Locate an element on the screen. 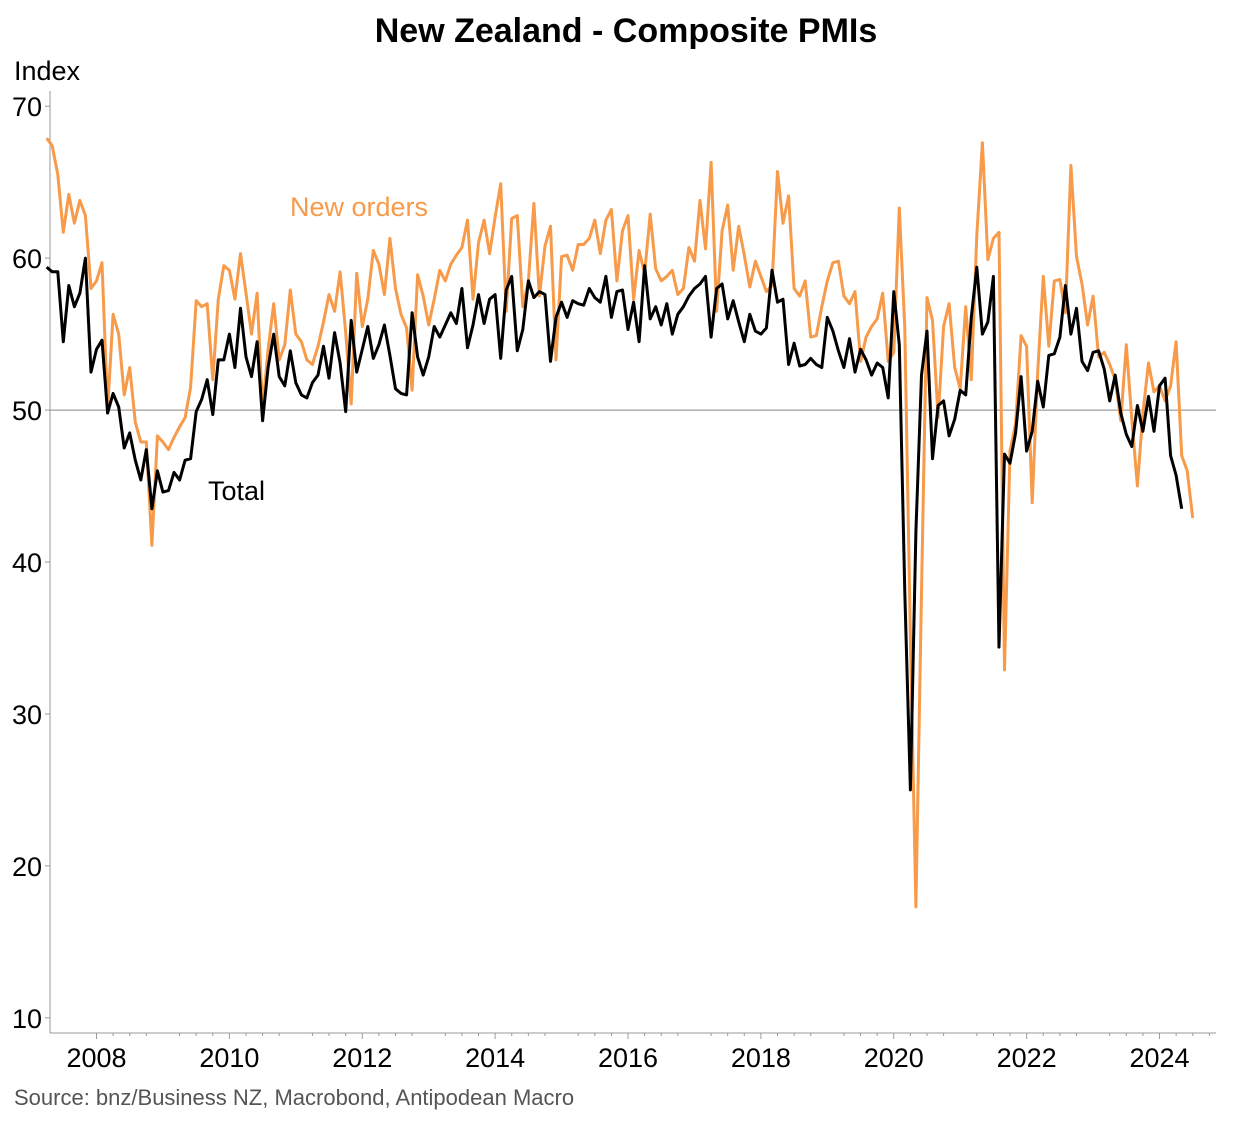 The width and height of the screenshot is (1253, 1122). series-label-new-orders: New orders is located at coordinates (359, 207).